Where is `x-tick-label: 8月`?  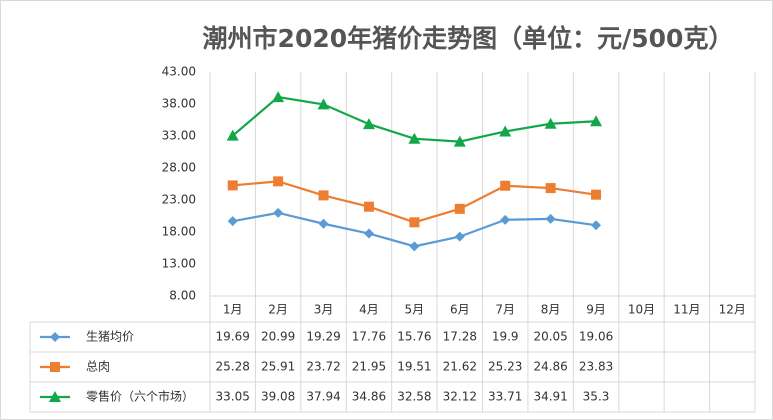 x-tick-label: 8月 is located at coordinates (551, 310).